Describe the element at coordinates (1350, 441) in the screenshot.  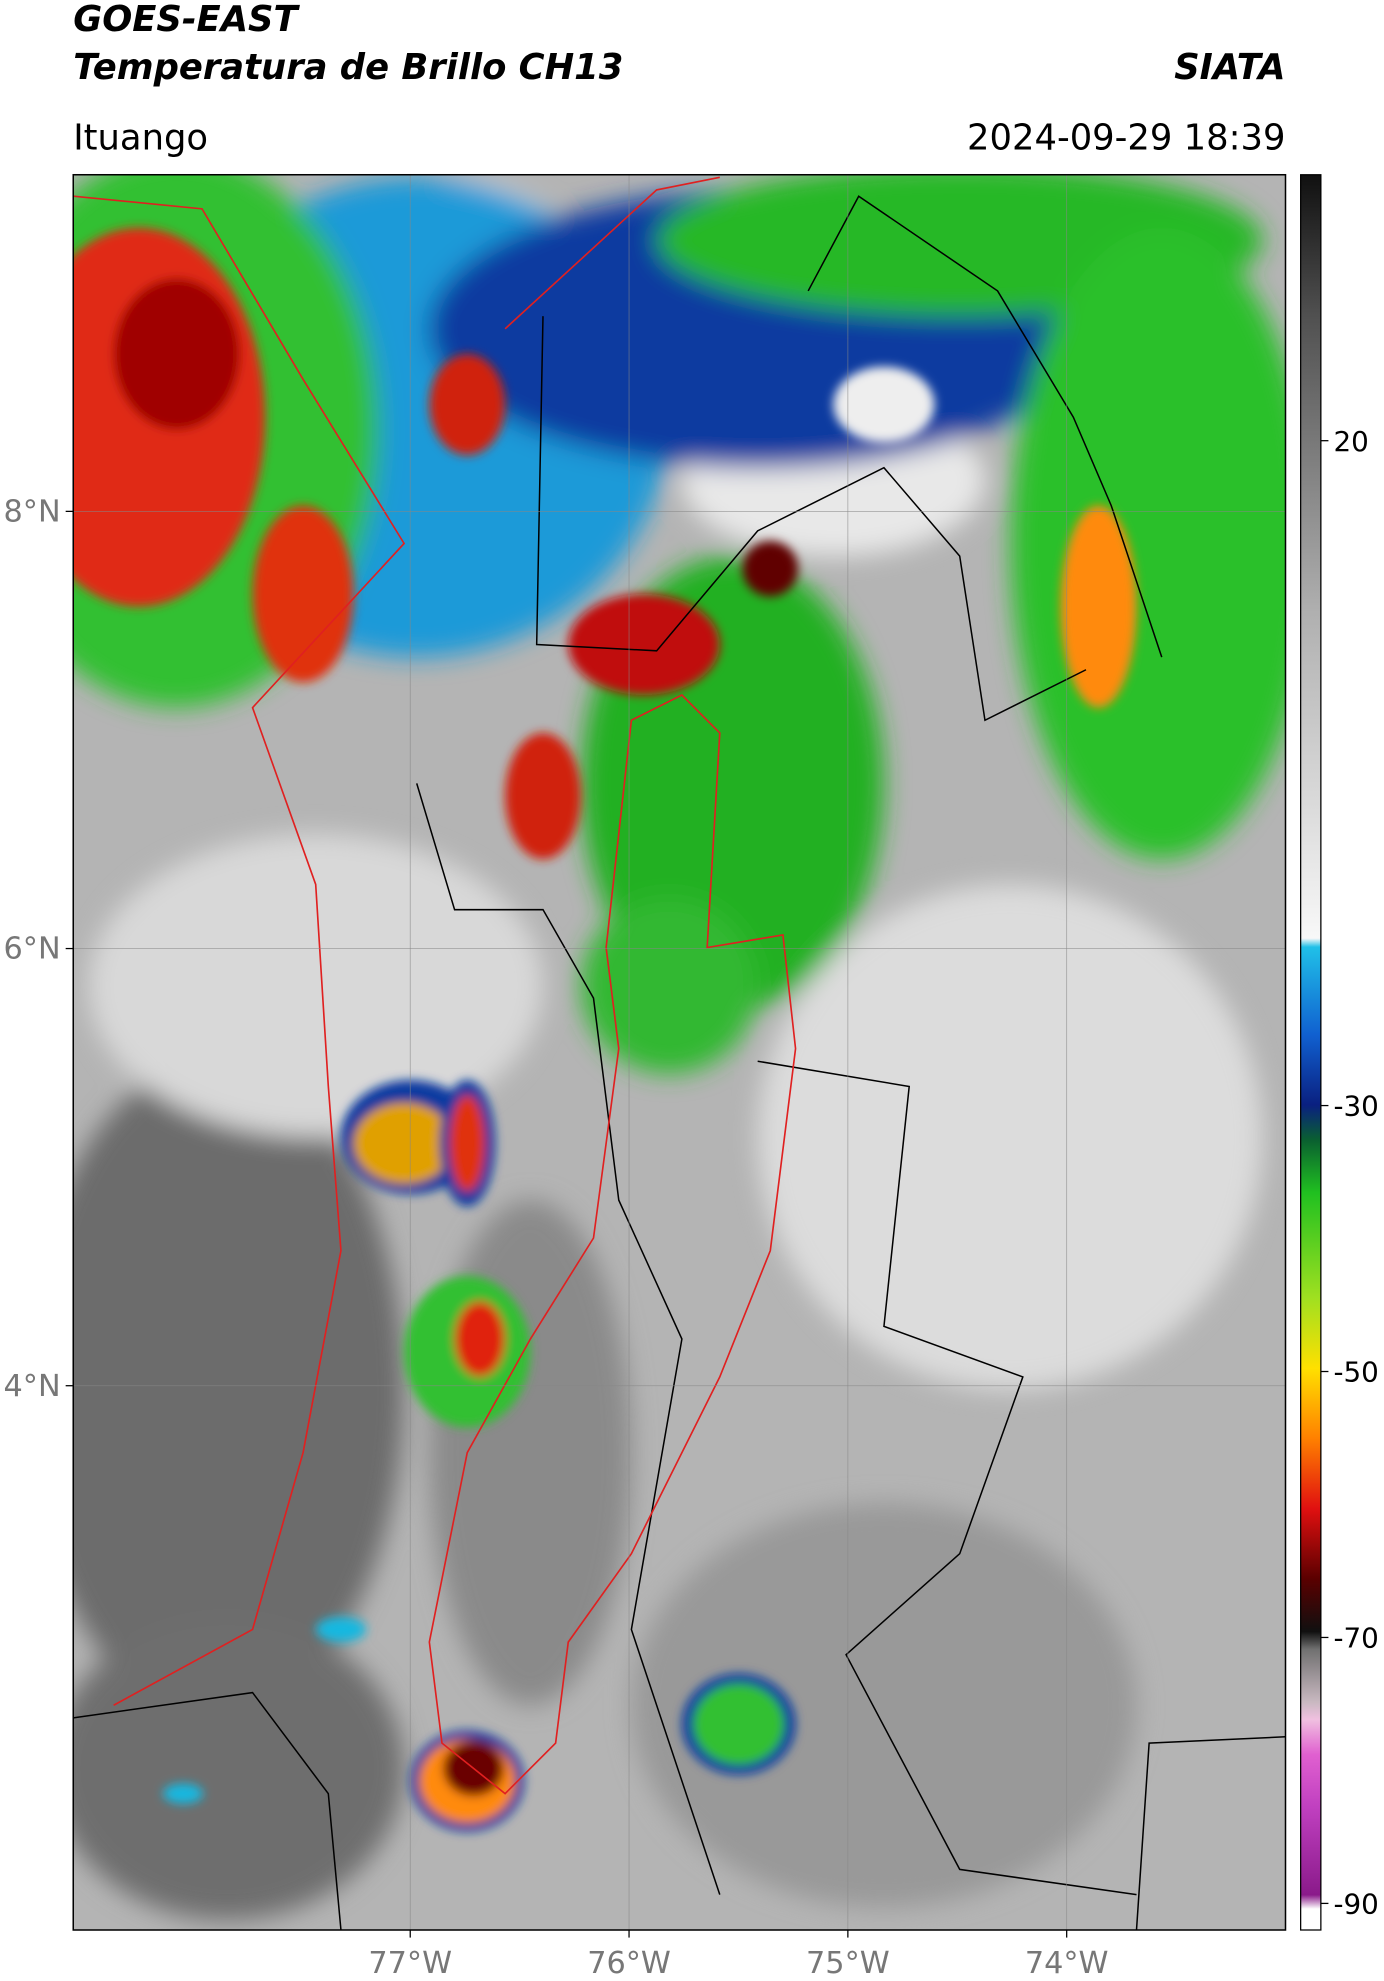
I see `colorbar-tick-label: 20` at that location.